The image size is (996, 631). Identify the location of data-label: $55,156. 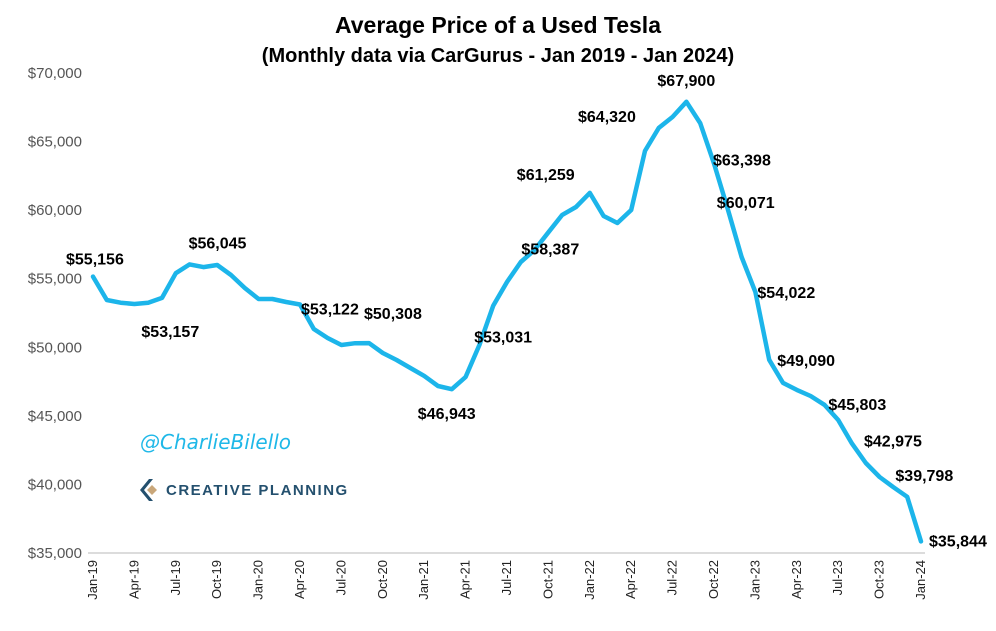
(95, 260).